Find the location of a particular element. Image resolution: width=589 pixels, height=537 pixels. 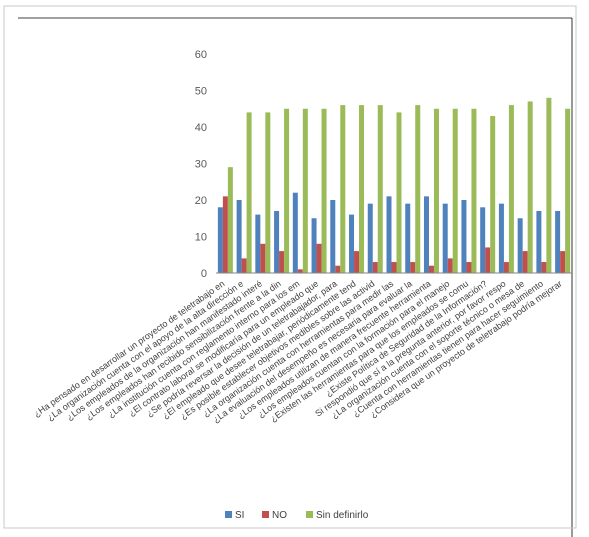

legend-swatch-sin-definirlo is located at coordinates (309, 514).